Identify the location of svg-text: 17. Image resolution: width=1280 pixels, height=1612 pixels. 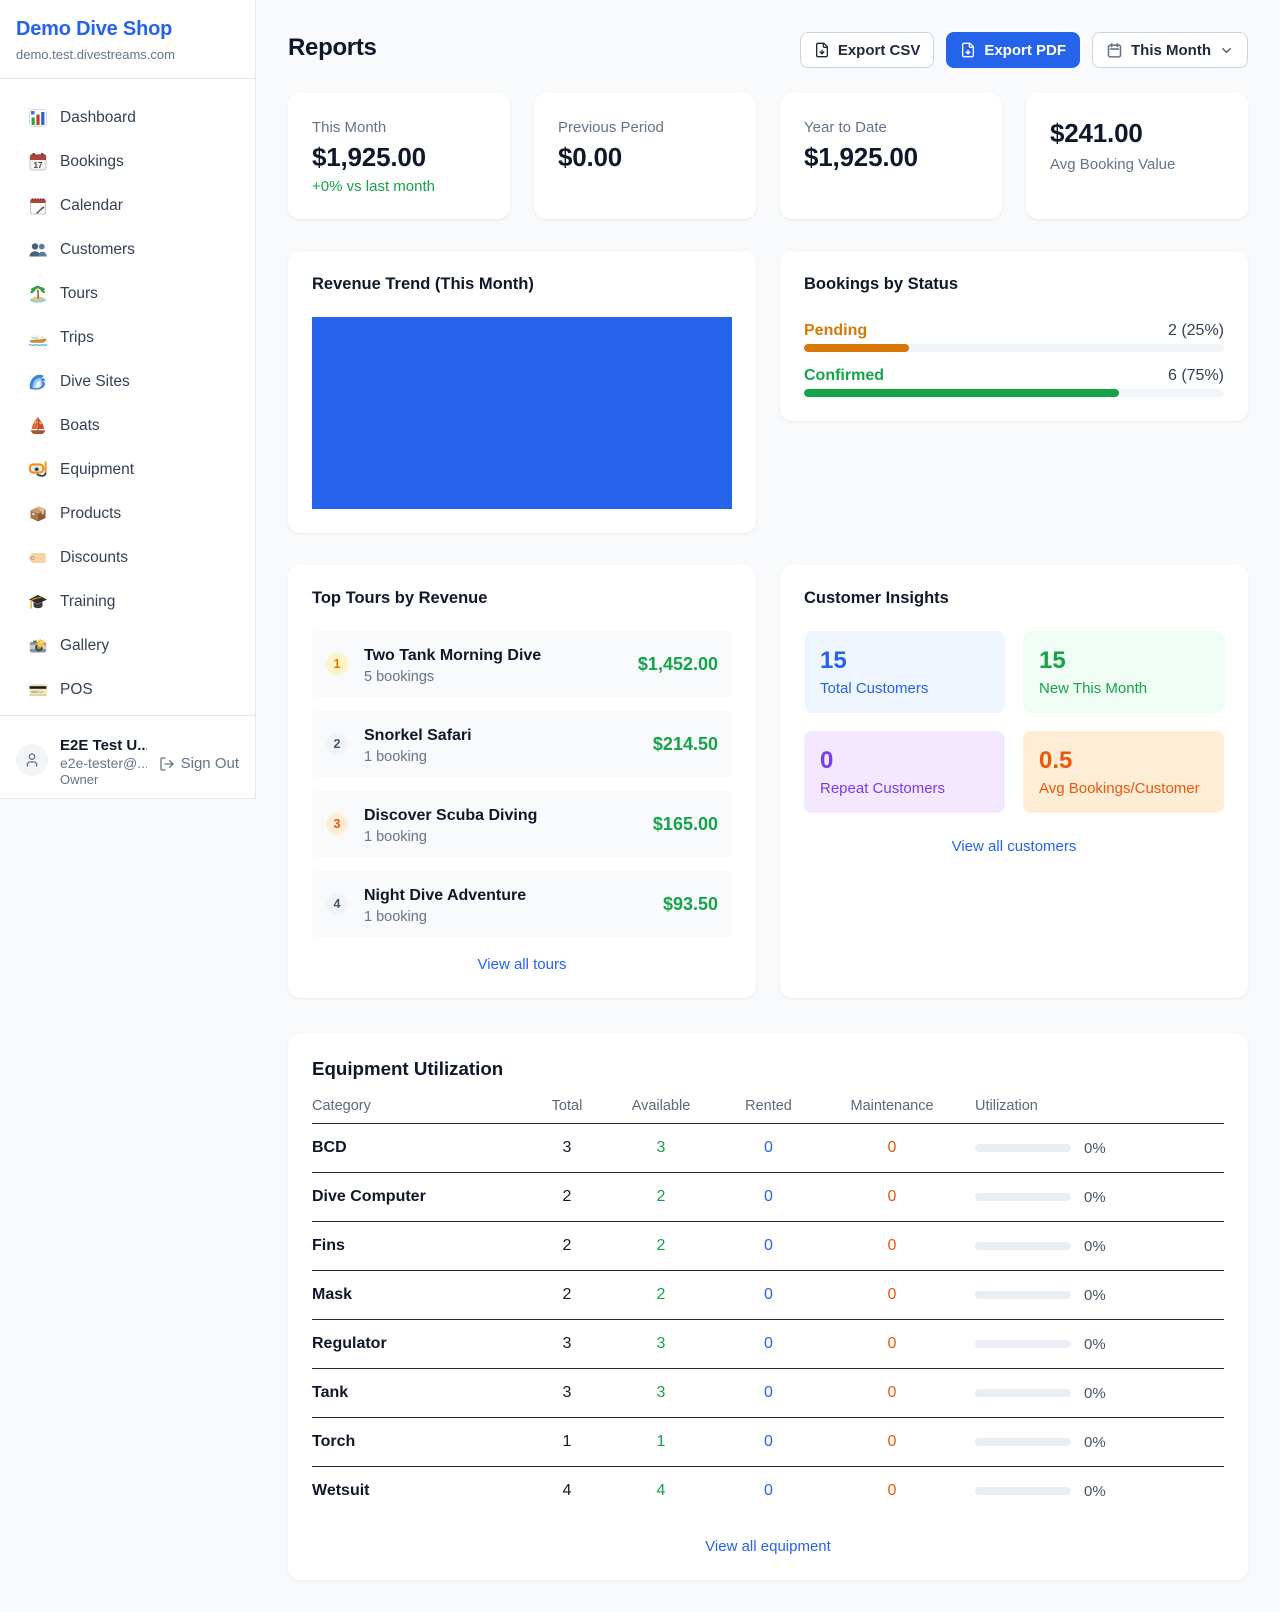
(38, 165).